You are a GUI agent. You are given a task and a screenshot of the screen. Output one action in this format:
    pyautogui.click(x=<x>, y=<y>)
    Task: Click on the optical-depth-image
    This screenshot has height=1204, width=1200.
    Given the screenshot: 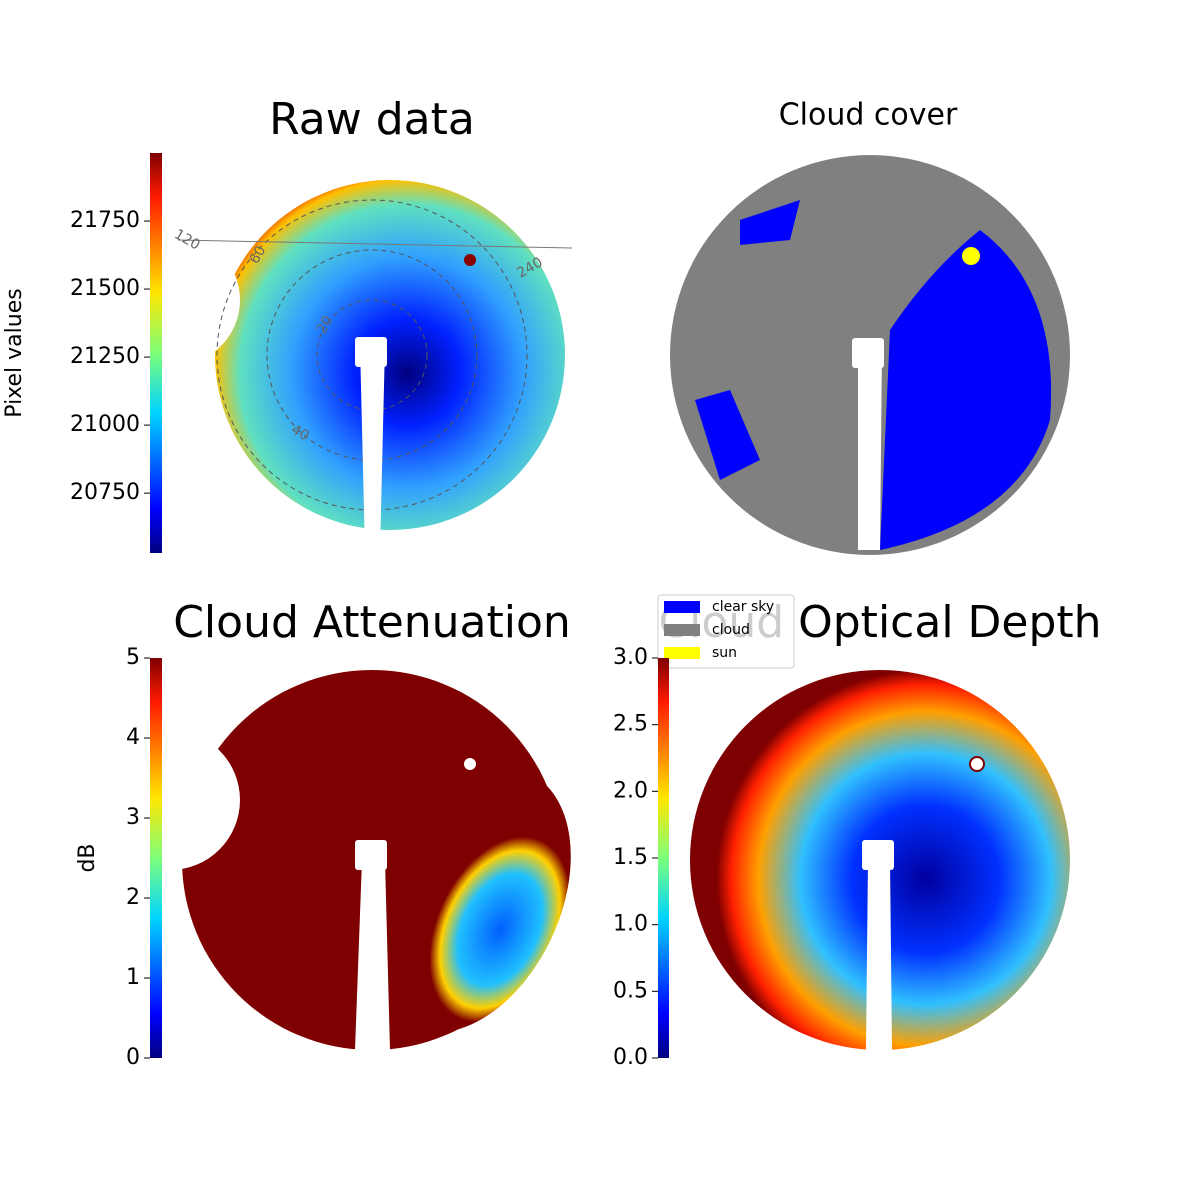 What is the action you would take?
    pyautogui.click(x=880, y=860)
    